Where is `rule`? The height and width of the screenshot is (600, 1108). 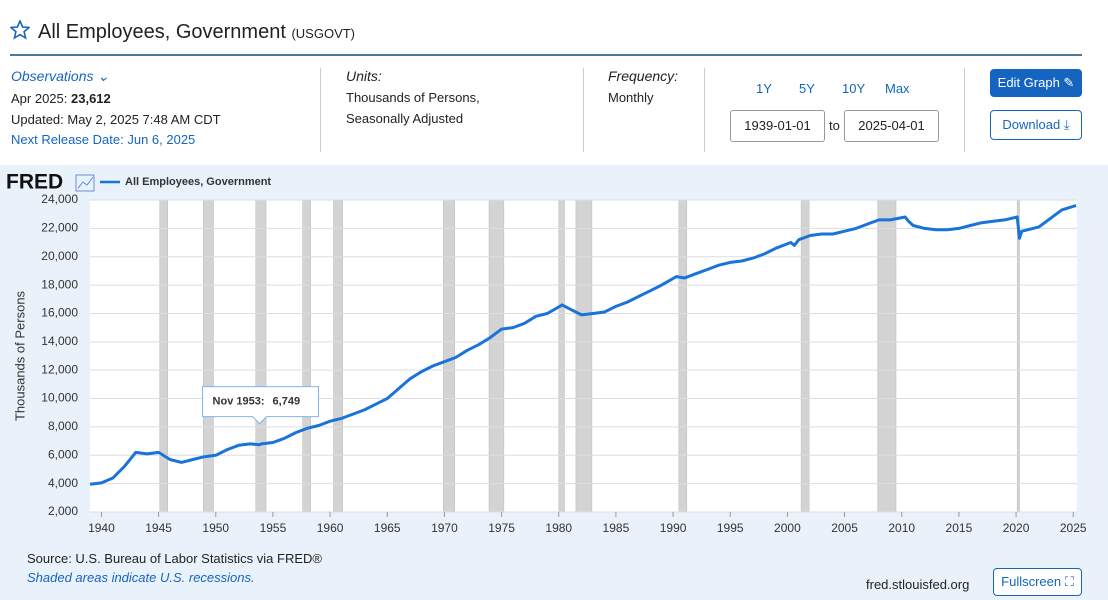 rule is located at coordinates (546, 55).